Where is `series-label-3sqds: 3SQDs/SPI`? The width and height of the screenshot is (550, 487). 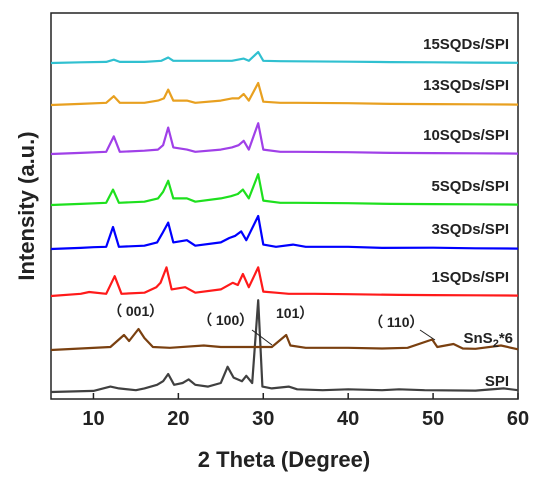
series-label-3sqds: 3SQDs/SPI is located at coordinates (470, 229).